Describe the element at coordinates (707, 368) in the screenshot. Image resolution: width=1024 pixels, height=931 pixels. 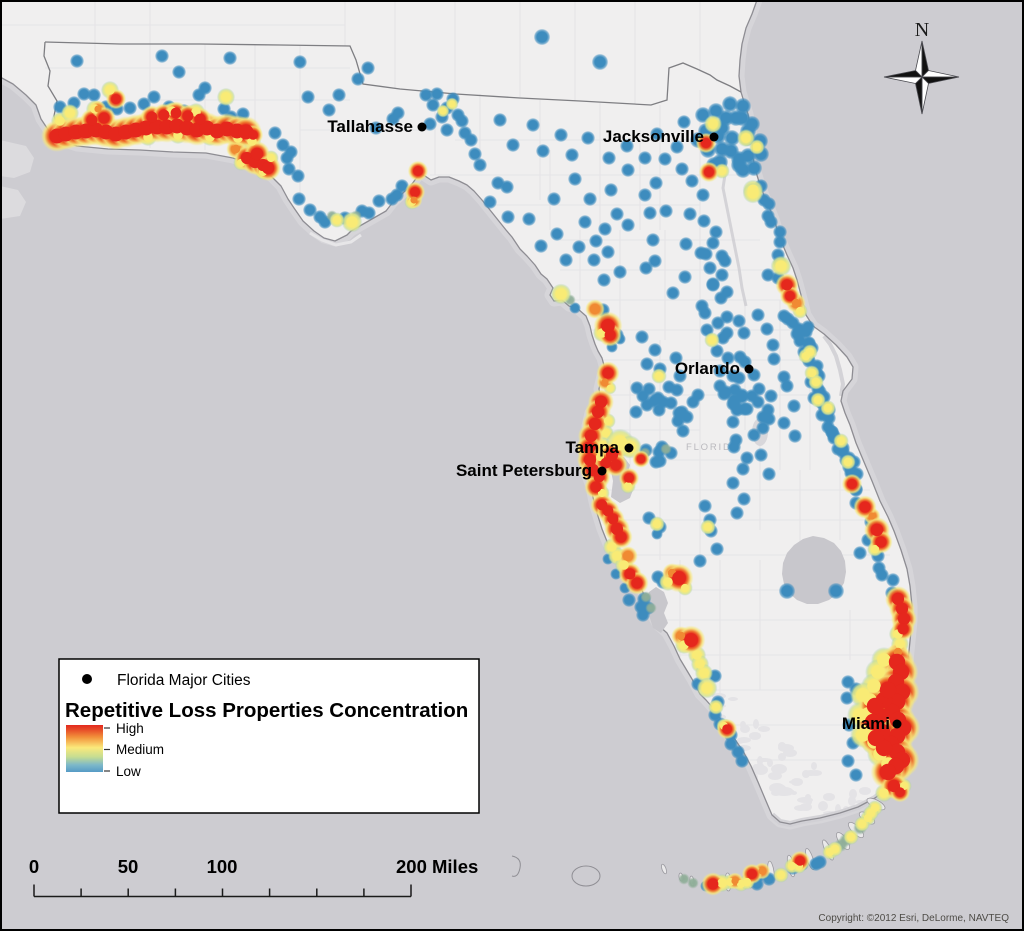
I see `svg-text: Orlando` at that location.